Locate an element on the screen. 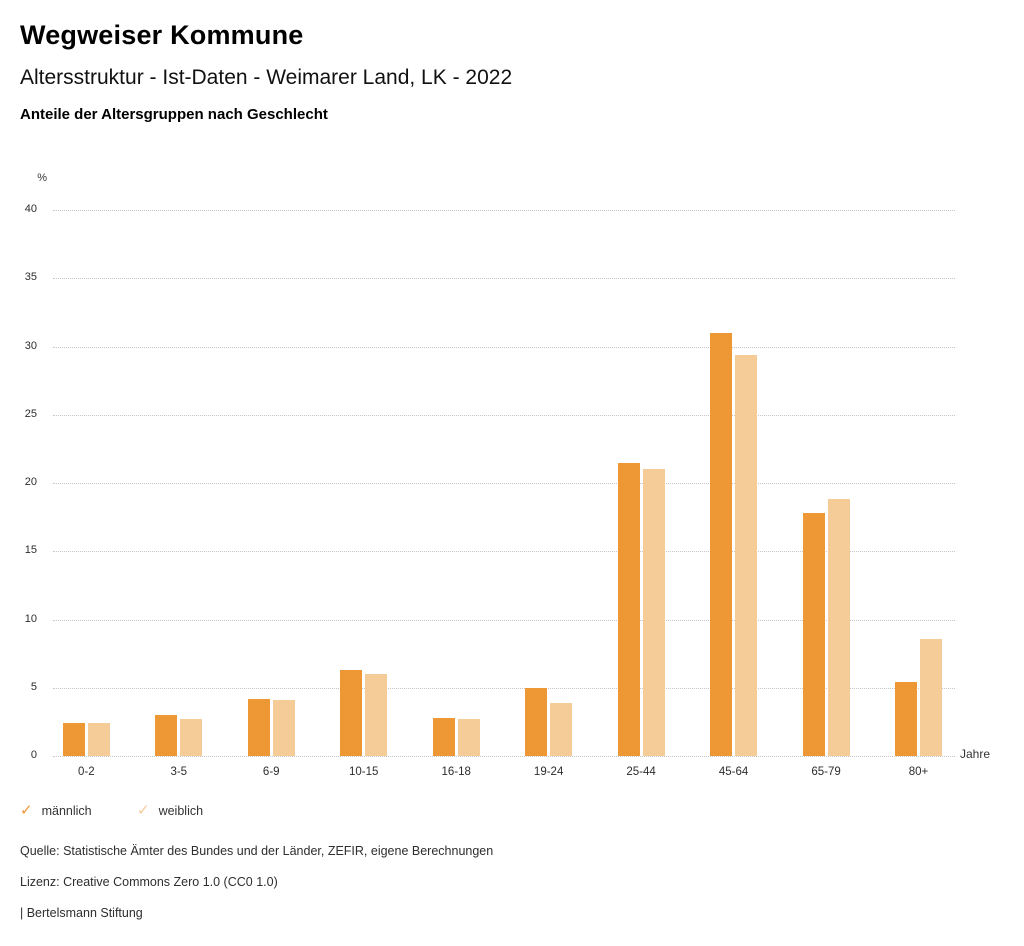  bar-männlich-0-2 is located at coordinates (73, 739).